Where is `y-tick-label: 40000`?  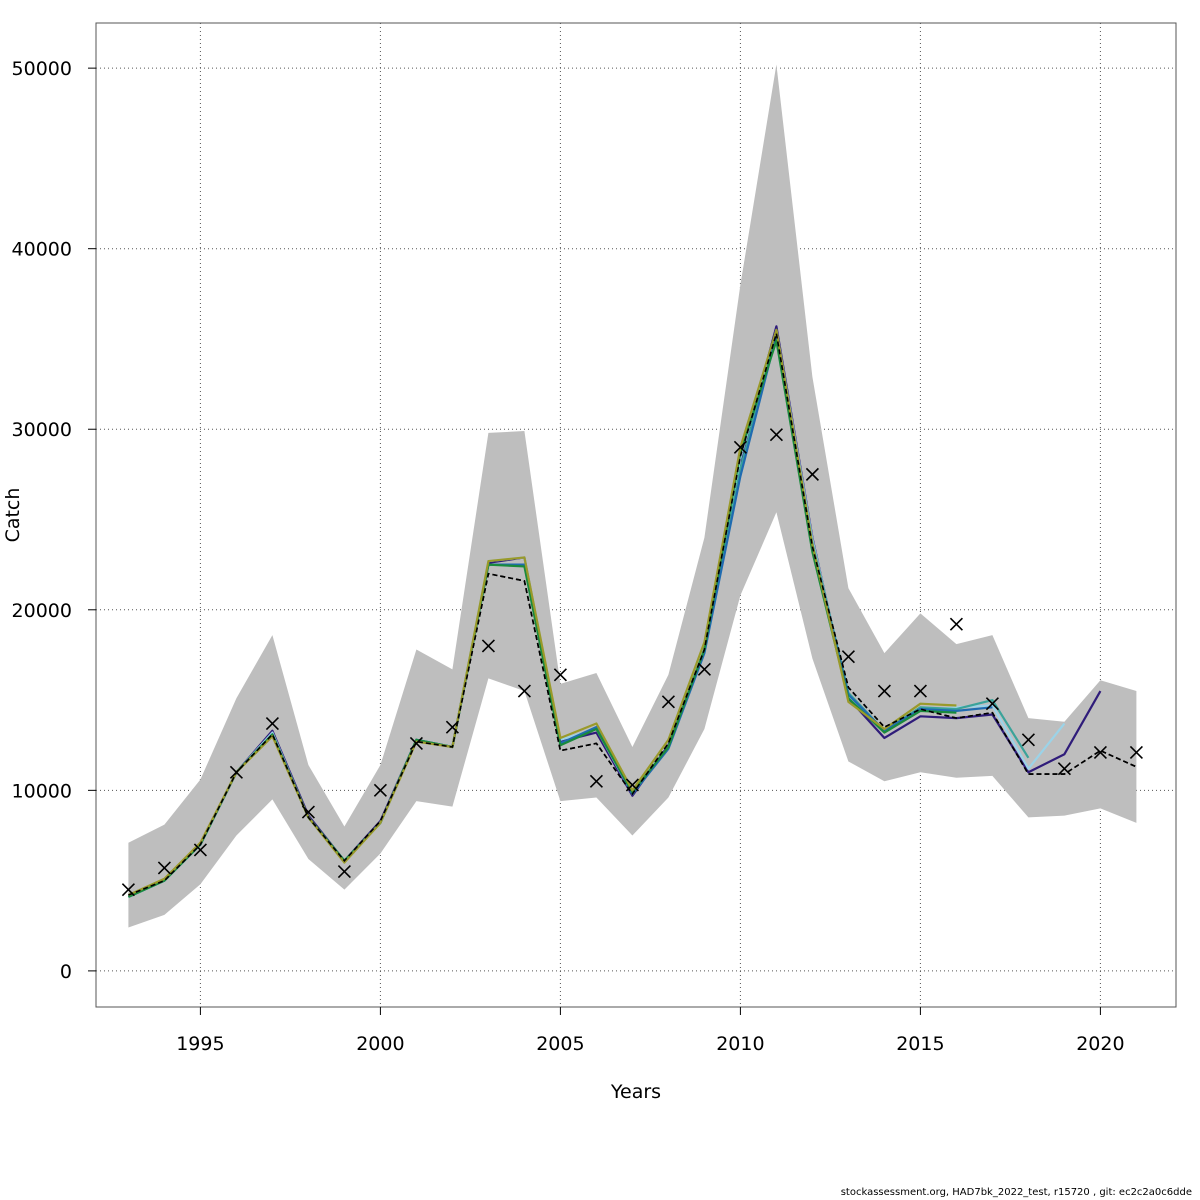 y-tick-label: 40000 is located at coordinates (42, 250).